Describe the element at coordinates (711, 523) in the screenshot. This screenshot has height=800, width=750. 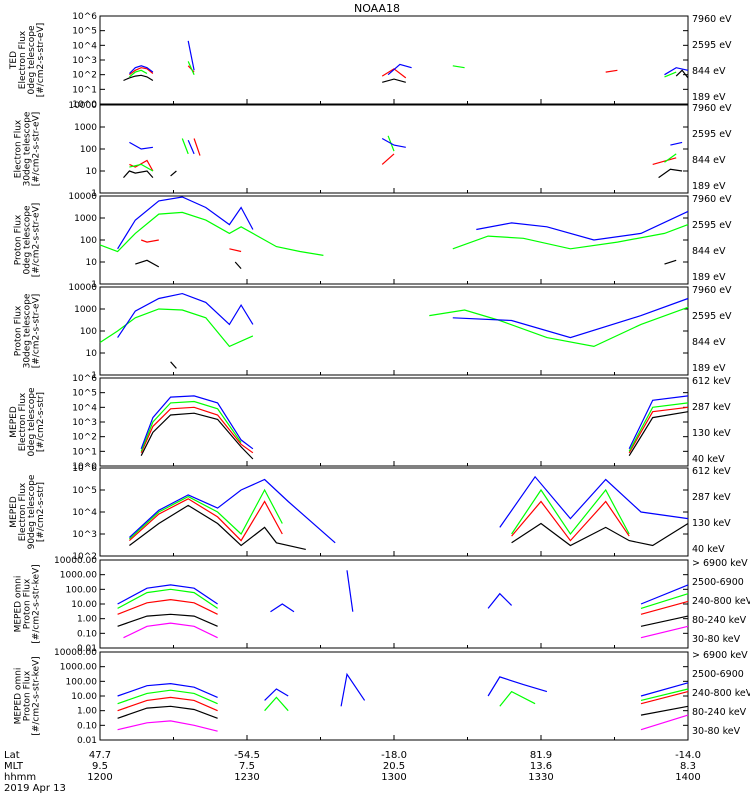
I see `legend-entry: 130 keV` at that location.